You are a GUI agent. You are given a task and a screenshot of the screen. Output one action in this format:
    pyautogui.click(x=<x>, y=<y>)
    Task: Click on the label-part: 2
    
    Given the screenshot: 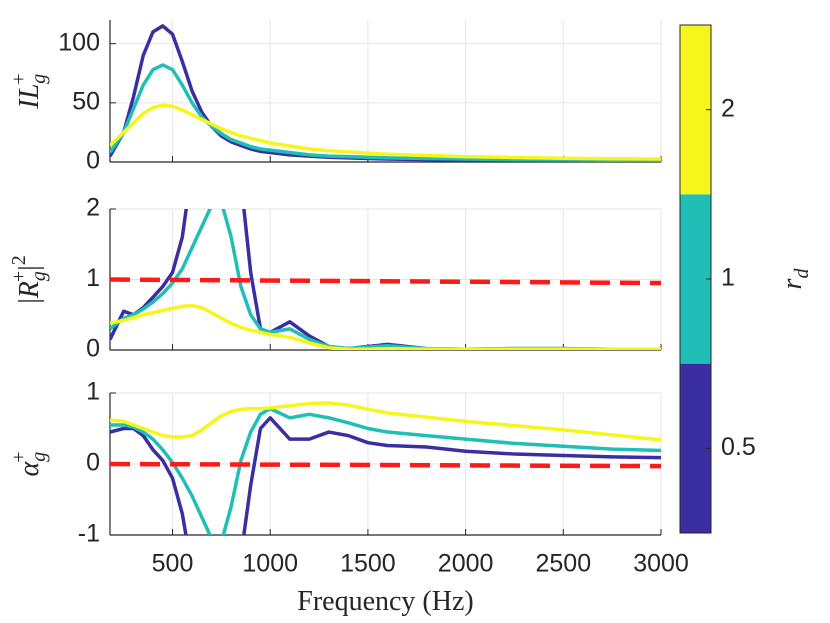 What is the action you would take?
    pyautogui.click(x=19, y=260)
    